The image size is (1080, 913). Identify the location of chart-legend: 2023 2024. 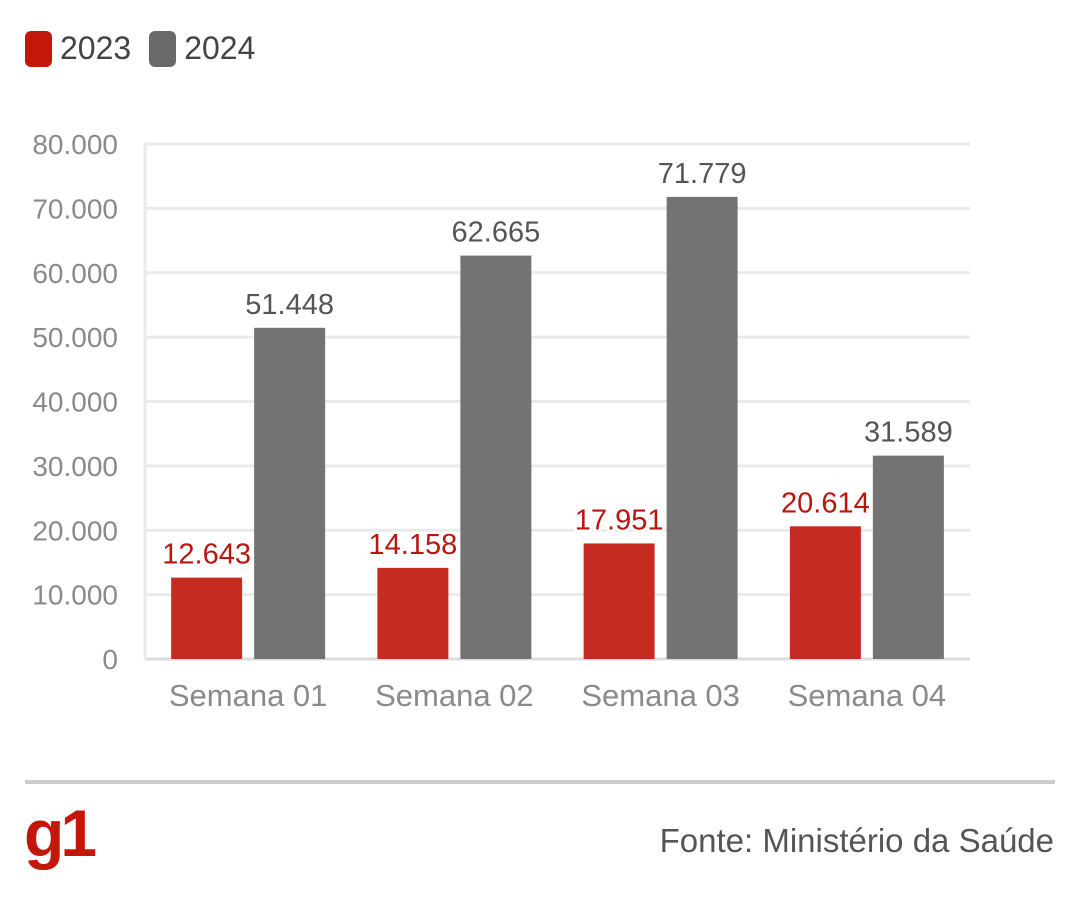
(149, 48).